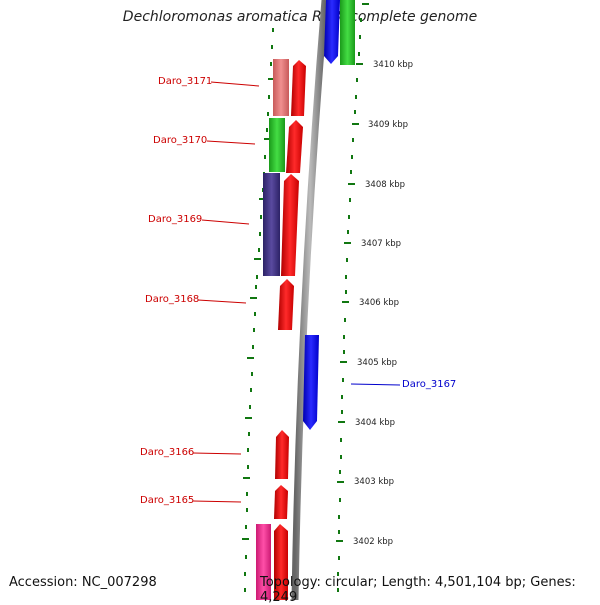 The image size is (600, 605). Describe the element at coordinates (373, 542) in the screenshot. I see `kbp-label: 3402 kbp` at that location.